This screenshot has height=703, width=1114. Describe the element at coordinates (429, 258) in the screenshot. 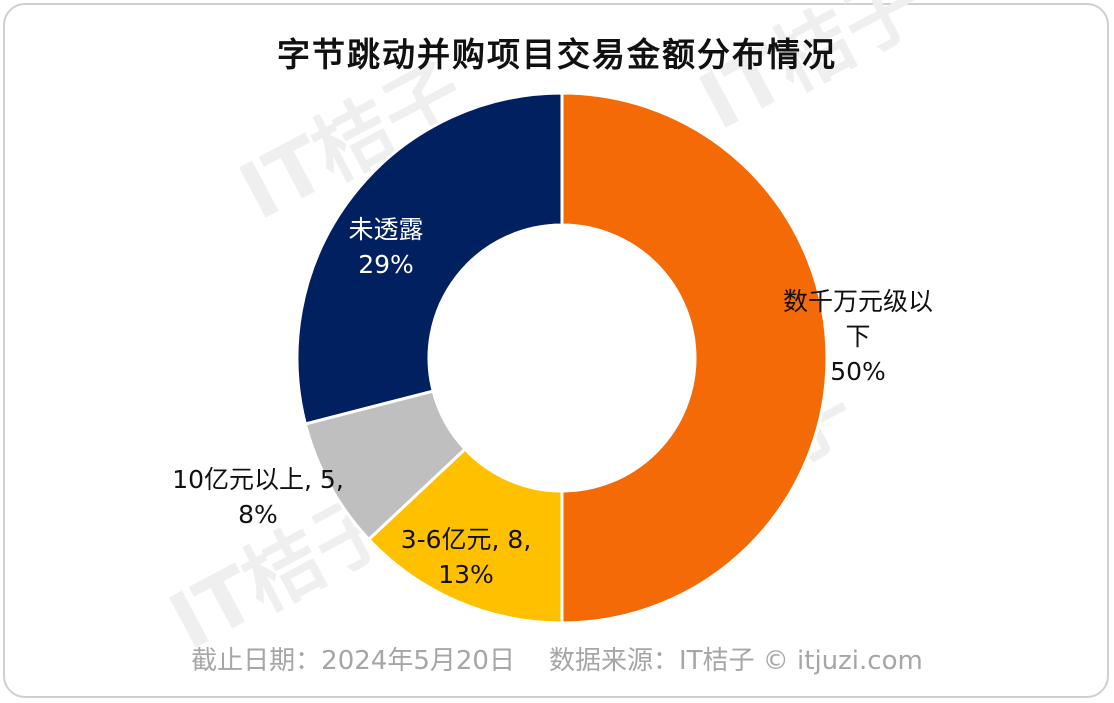

I see `donut-slice` at that location.